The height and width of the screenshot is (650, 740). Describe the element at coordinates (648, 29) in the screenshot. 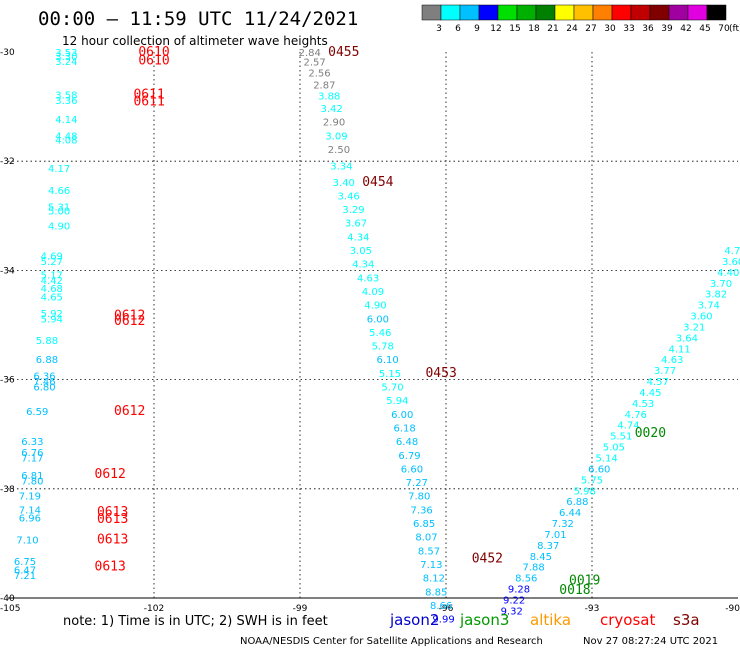

I see `colorbar-tick-label: 36` at that location.